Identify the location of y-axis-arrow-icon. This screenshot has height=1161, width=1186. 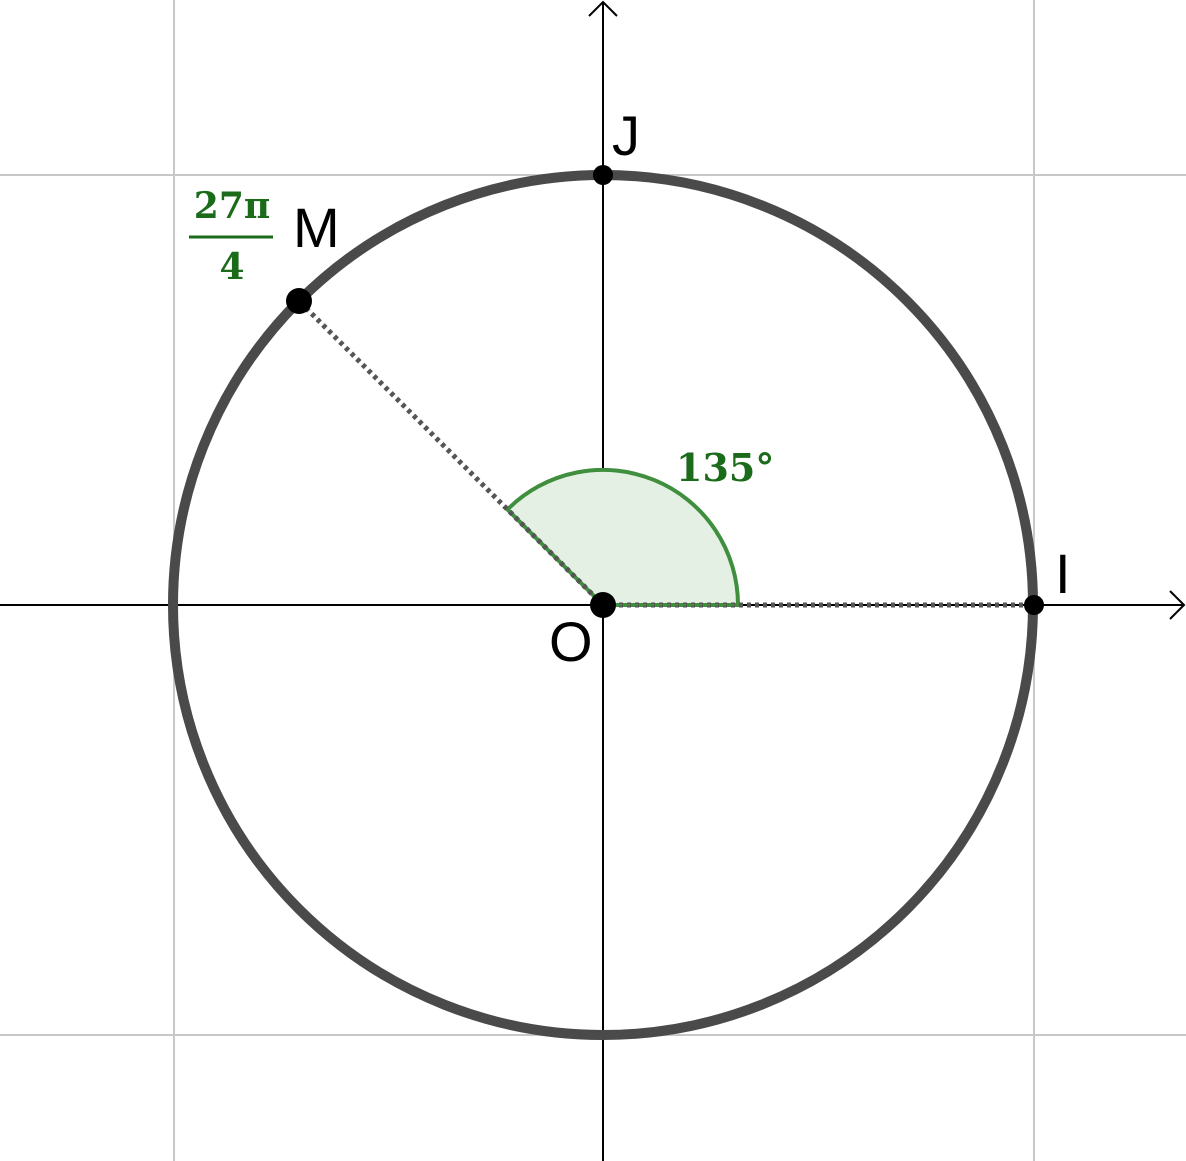
(603, 8).